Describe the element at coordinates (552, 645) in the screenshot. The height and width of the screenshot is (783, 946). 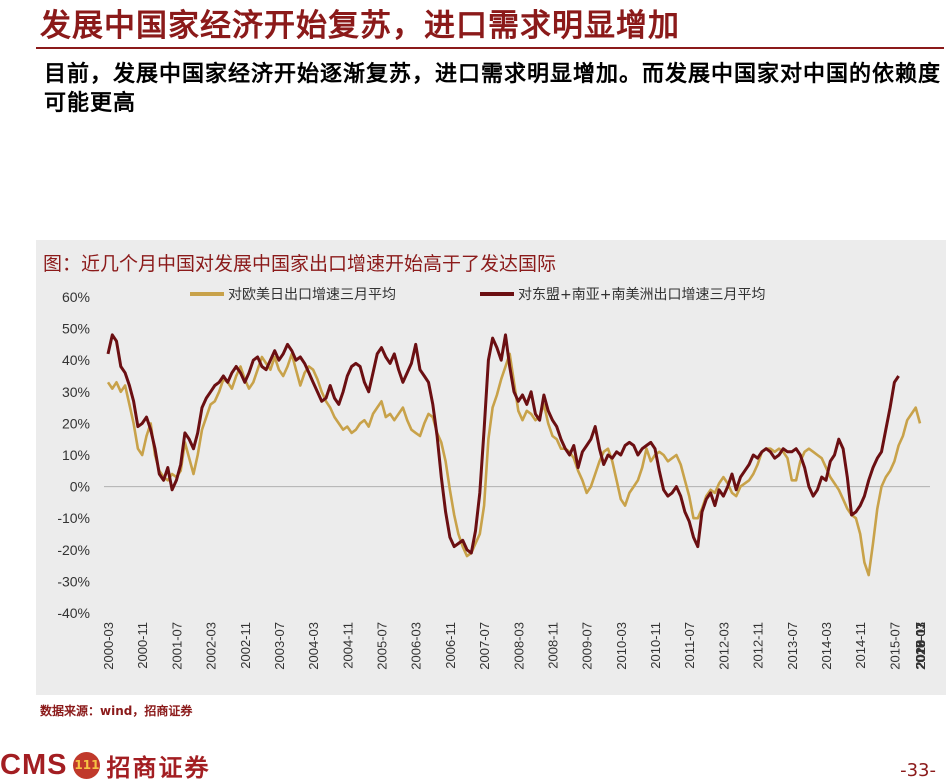
I see `x-tick-label: 2008-11` at that location.